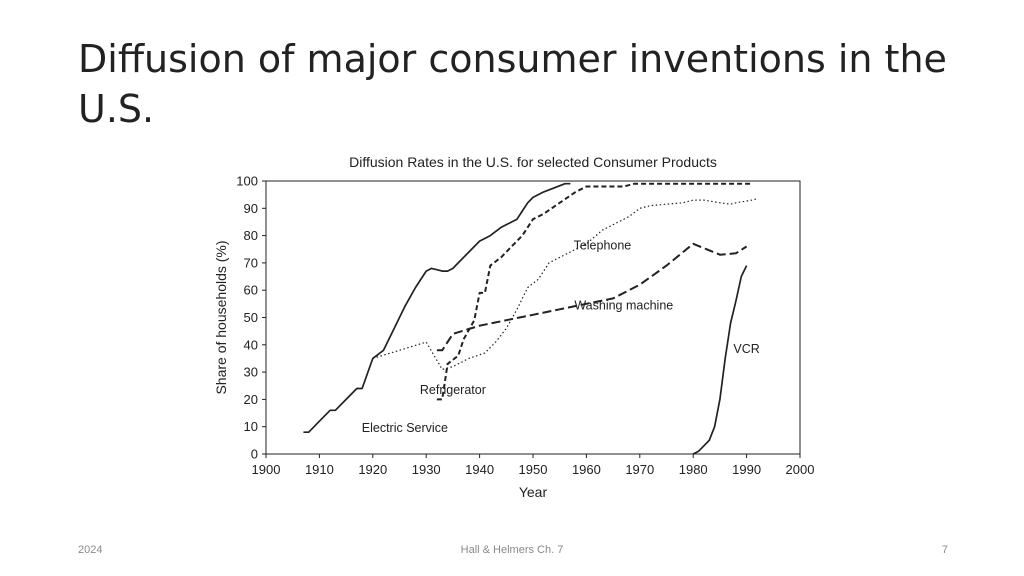 Image resolution: width=1024 pixels, height=576 pixels. I want to click on annotation-vcr: VCR, so click(746, 349).